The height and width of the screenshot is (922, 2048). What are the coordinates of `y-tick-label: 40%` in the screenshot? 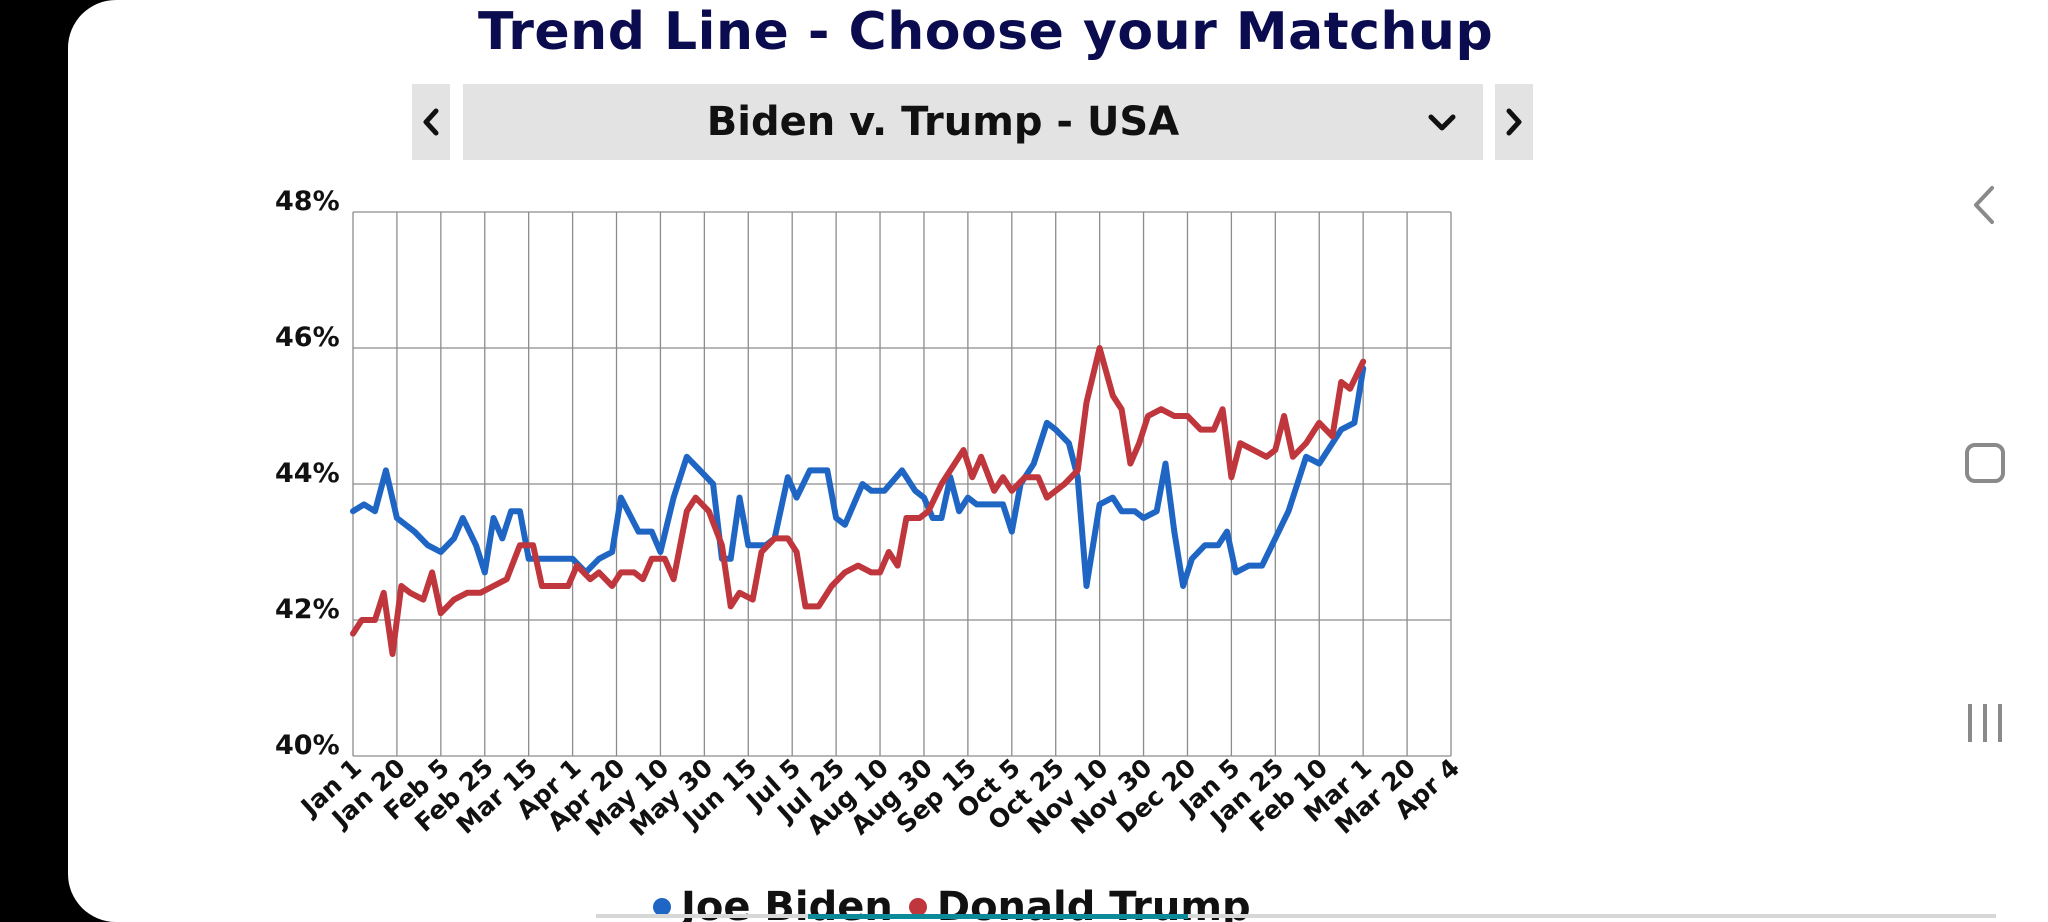 It's located at (307, 745).